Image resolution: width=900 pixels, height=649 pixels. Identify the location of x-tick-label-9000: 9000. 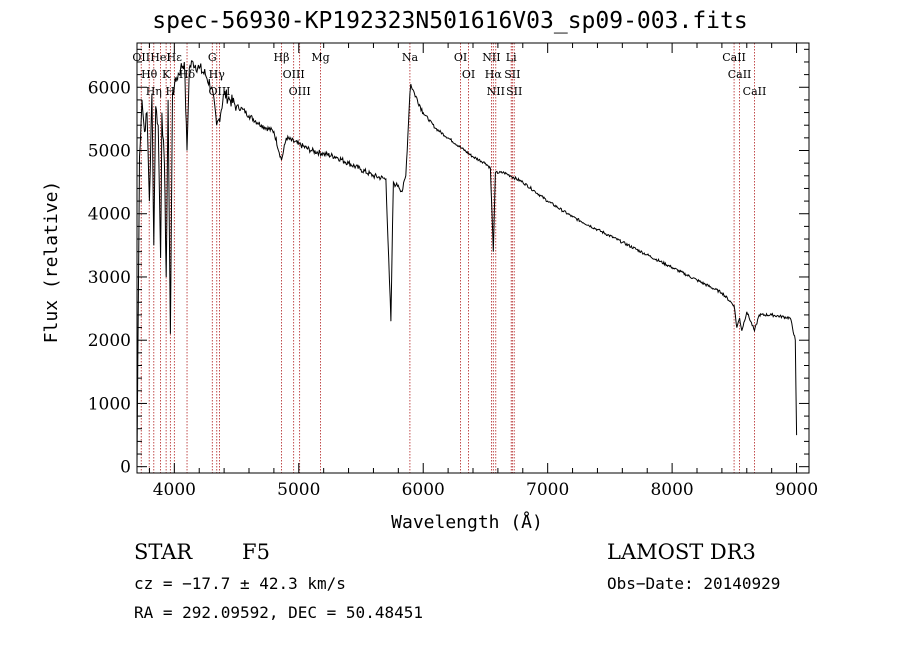
(796, 490).